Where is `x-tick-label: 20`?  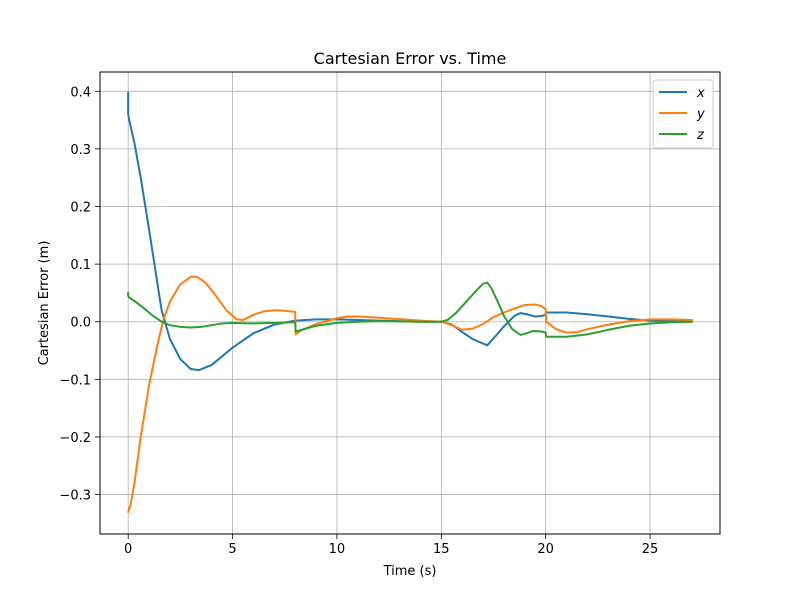 x-tick-label: 20 is located at coordinates (545, 549).